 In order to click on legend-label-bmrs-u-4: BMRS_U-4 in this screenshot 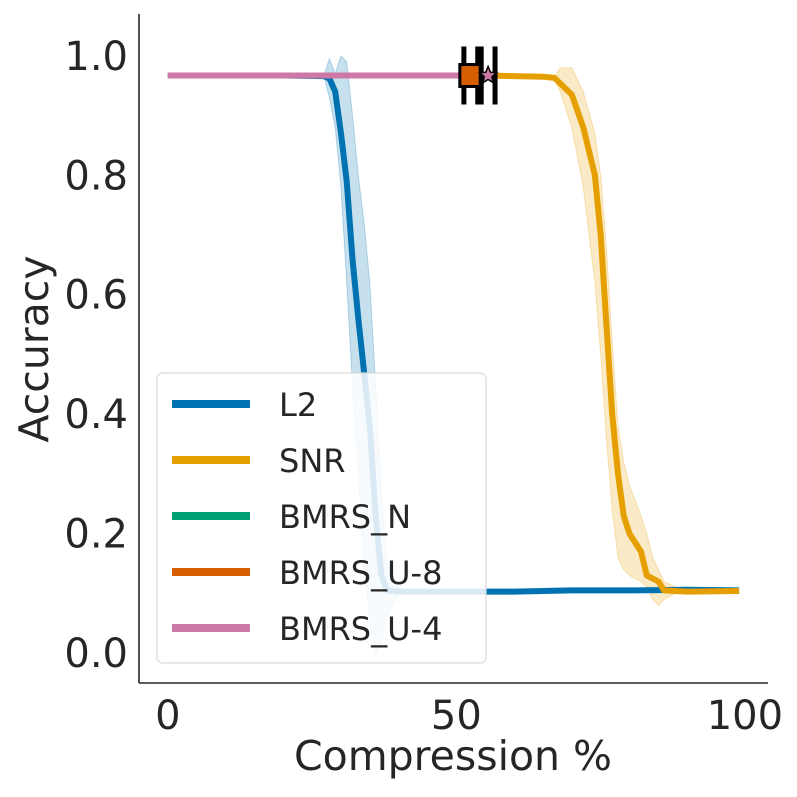, I will do `click(360, 629)`.